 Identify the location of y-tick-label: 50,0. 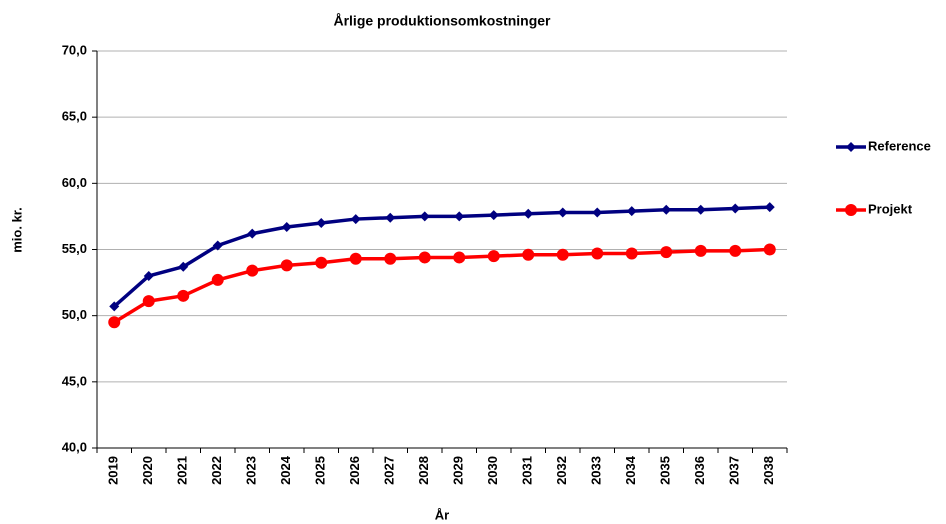
(74, 314).